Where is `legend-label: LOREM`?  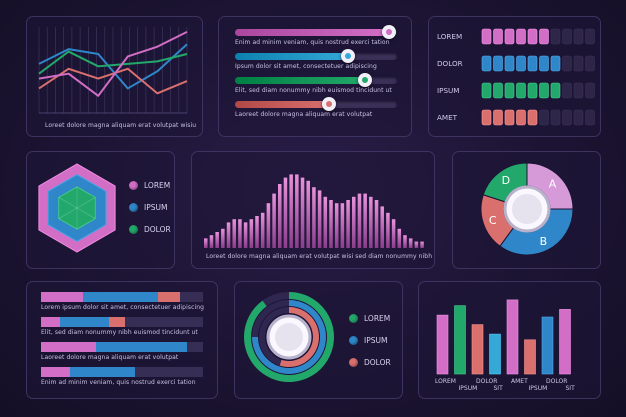
legend-label: LOREM is located at coordinates (377, 318).